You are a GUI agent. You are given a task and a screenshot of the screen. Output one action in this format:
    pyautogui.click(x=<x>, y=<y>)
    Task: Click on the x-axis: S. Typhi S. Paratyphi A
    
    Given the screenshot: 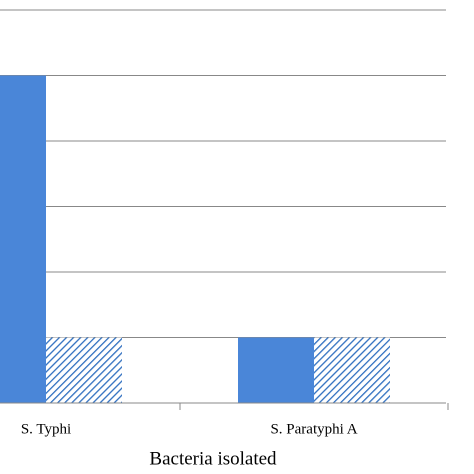 What is the action you would take?
    pyautogui.click(x=224, y=419)
    